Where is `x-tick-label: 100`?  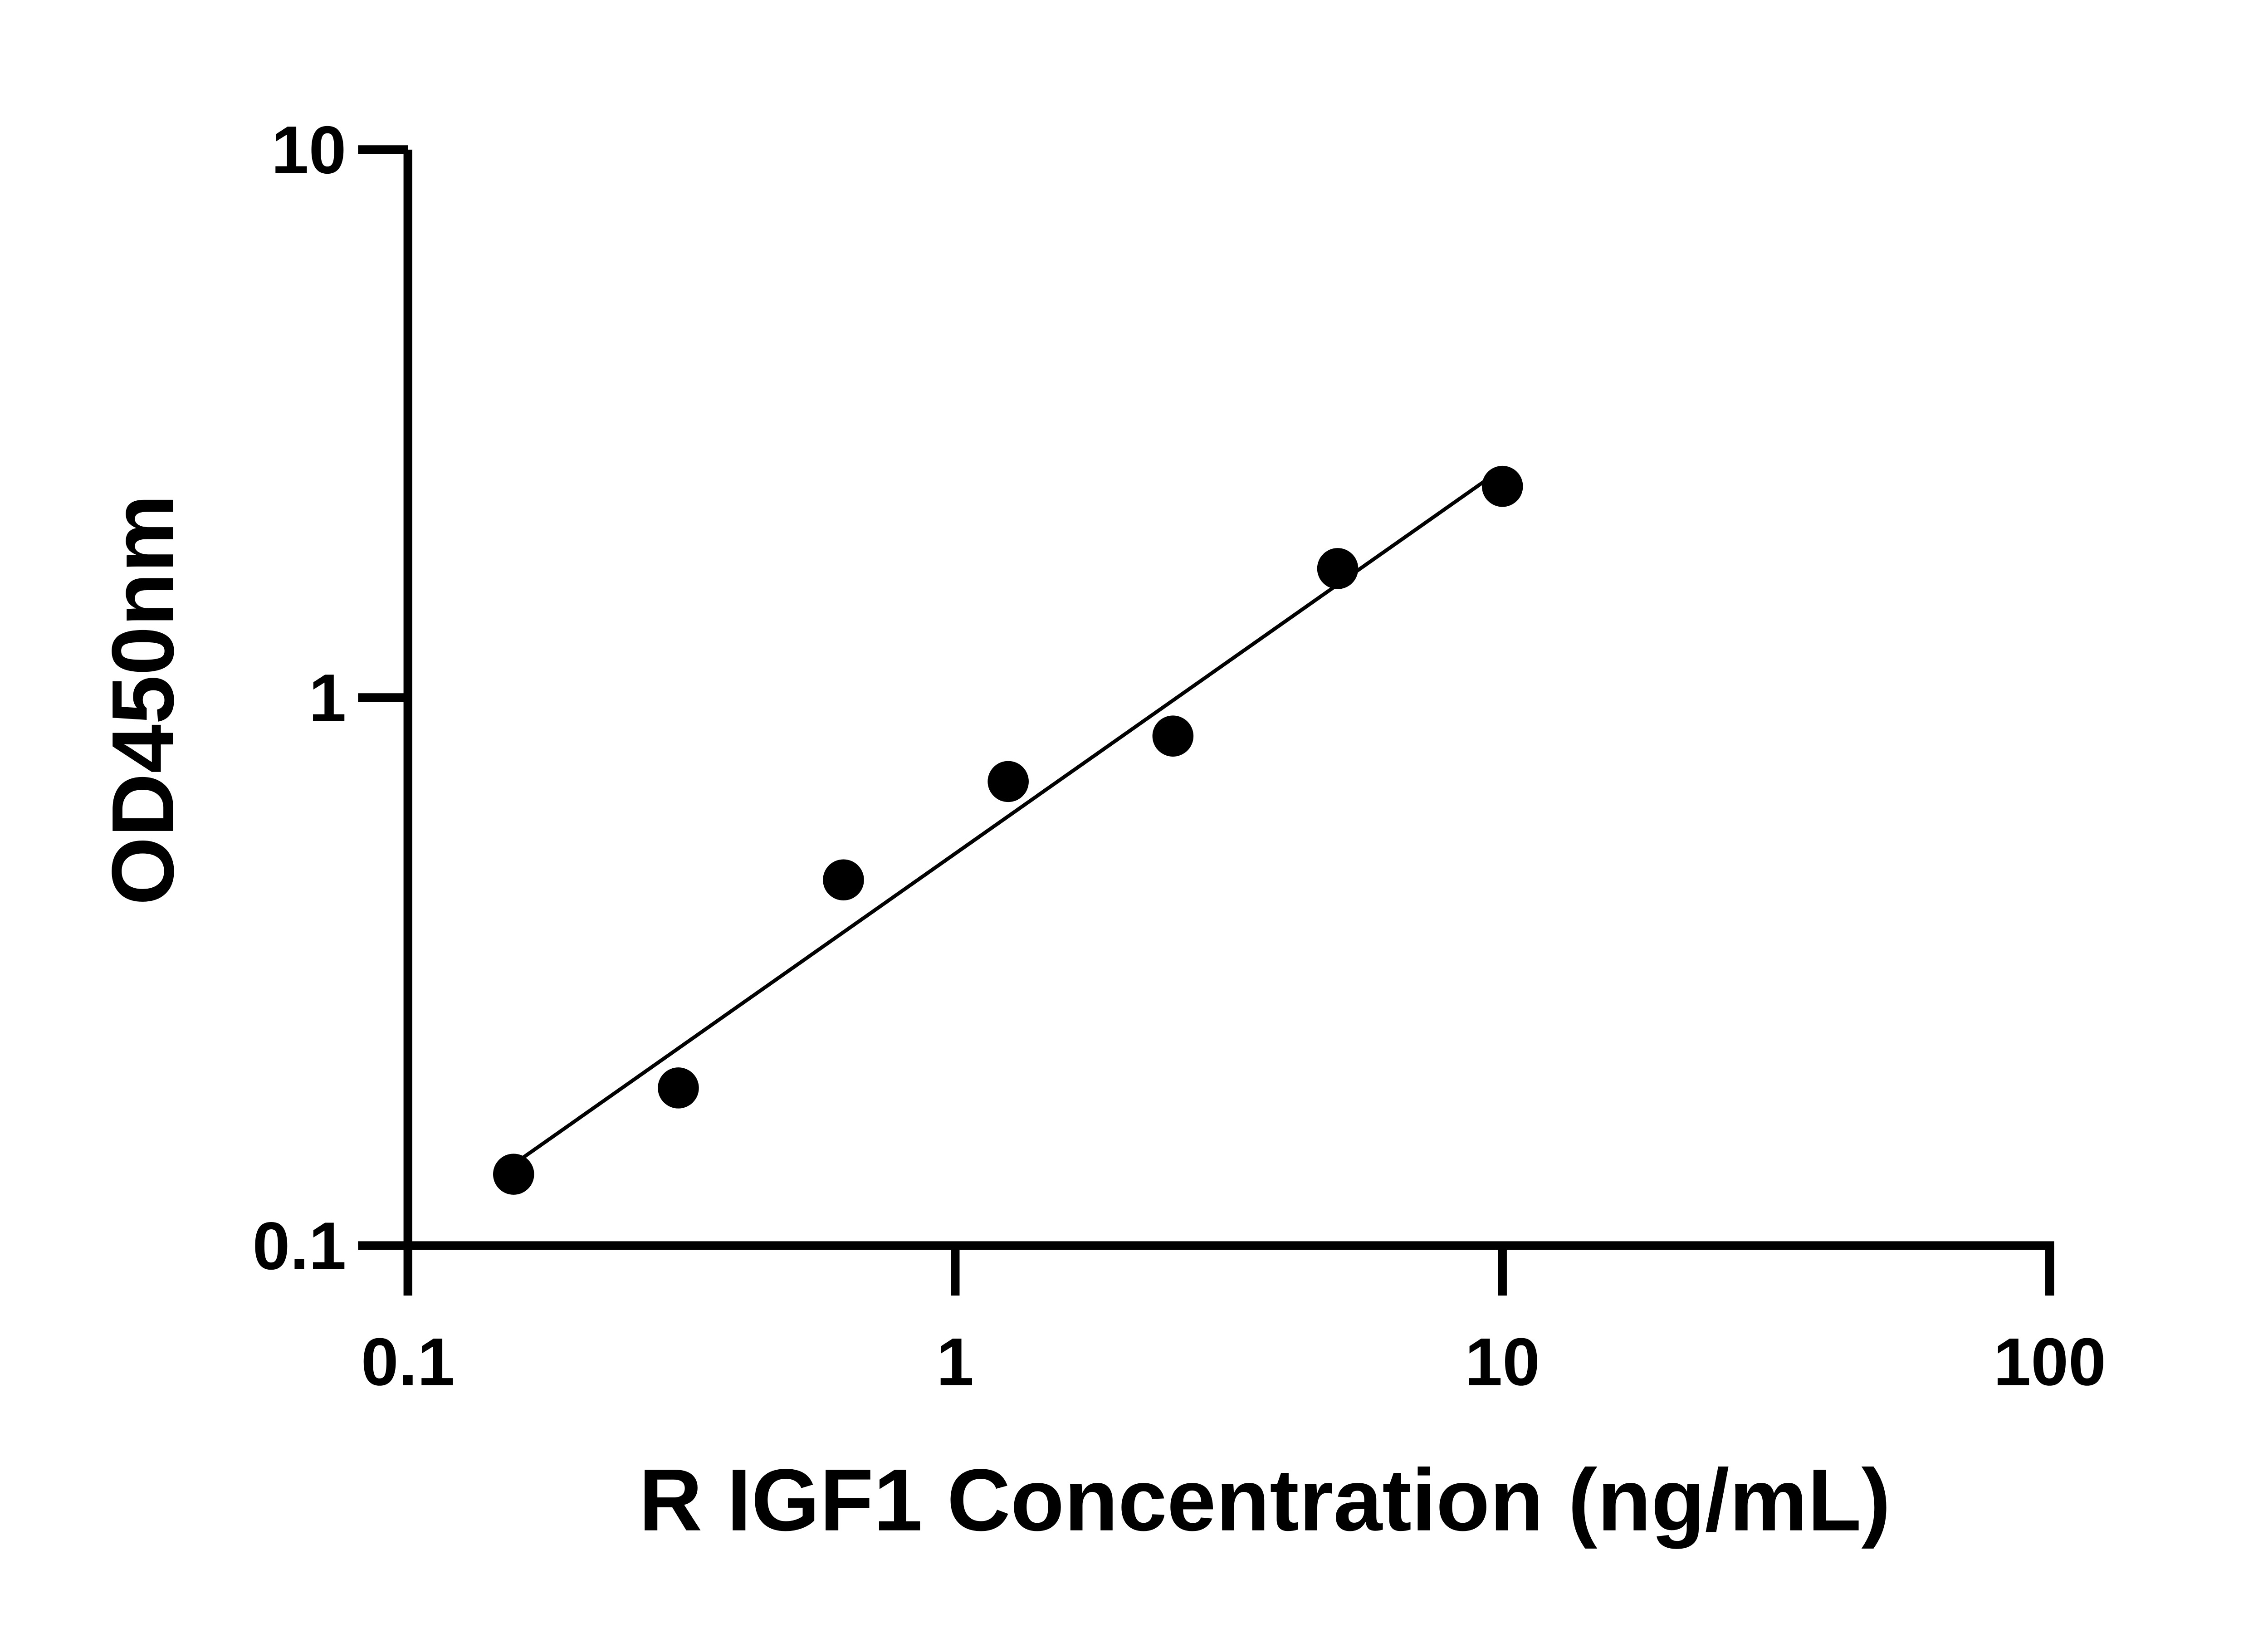
x-tick-label: 100 is located at coordinates (2050, 1361).